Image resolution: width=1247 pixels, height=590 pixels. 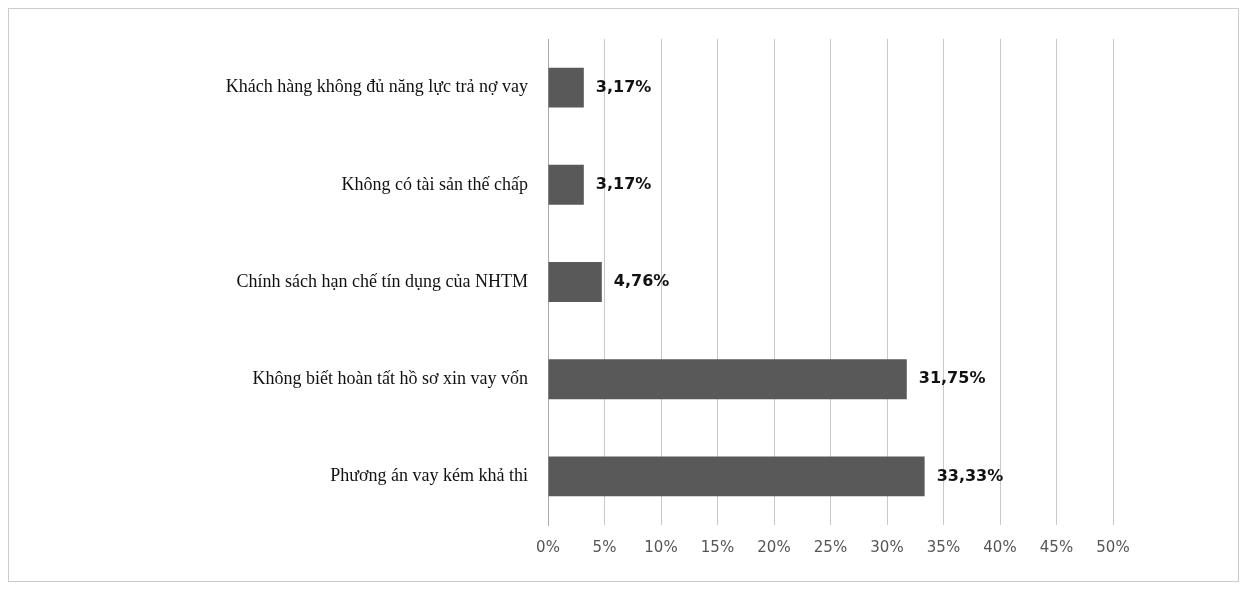 What do you see at coordinates (429, 475) in the screenshot?
I see `y-tick-label: Phương án vay kém khả thi` at bounding box center [429, 475].